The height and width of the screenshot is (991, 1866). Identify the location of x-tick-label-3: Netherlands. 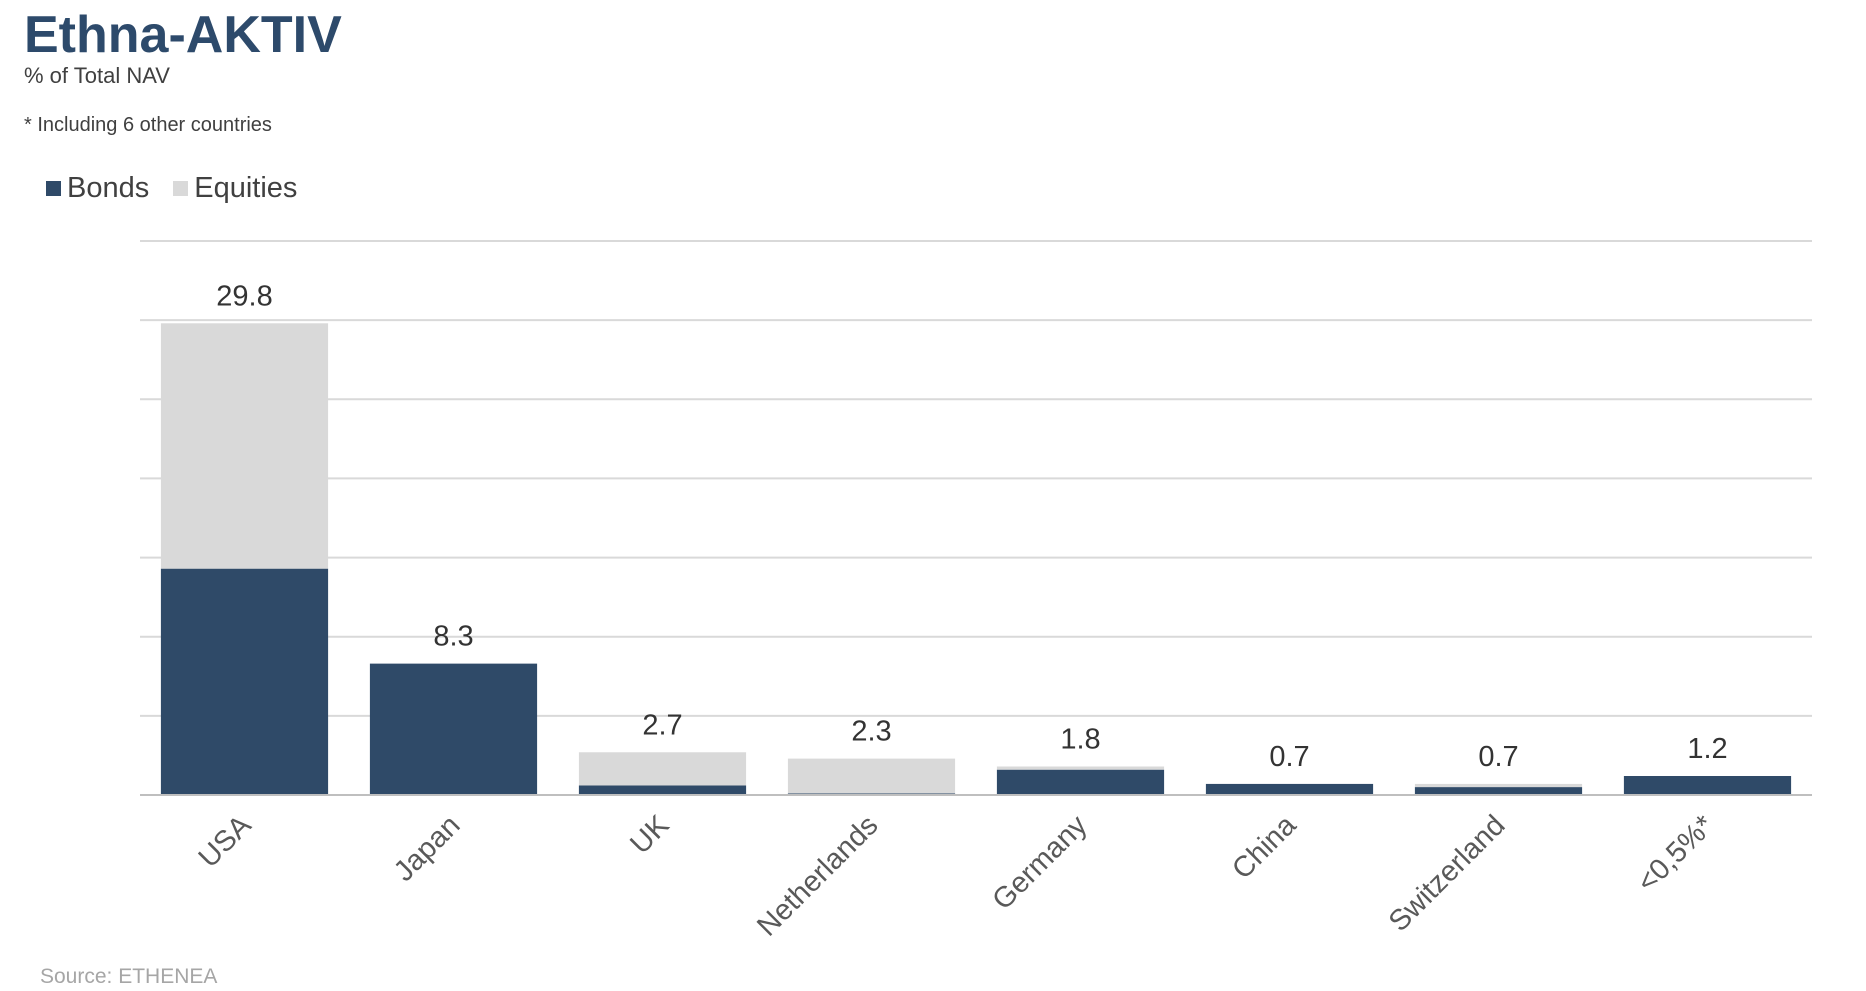
(817, 875).